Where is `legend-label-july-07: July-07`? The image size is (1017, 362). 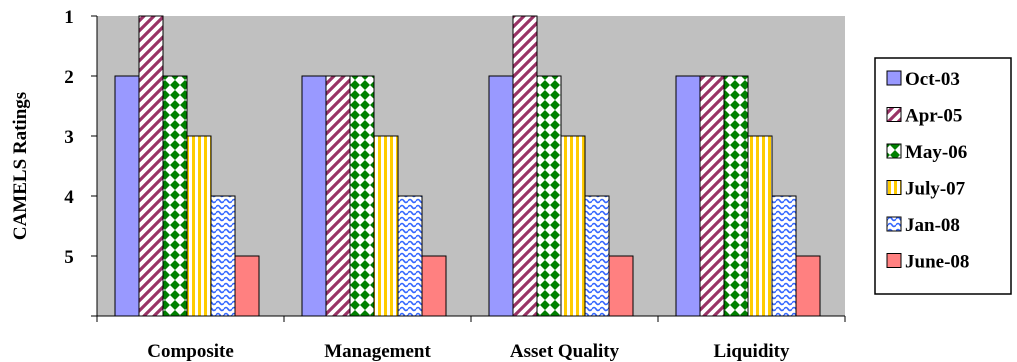
legend-label-july-07: July-07 is located at coordinates (935, 189).